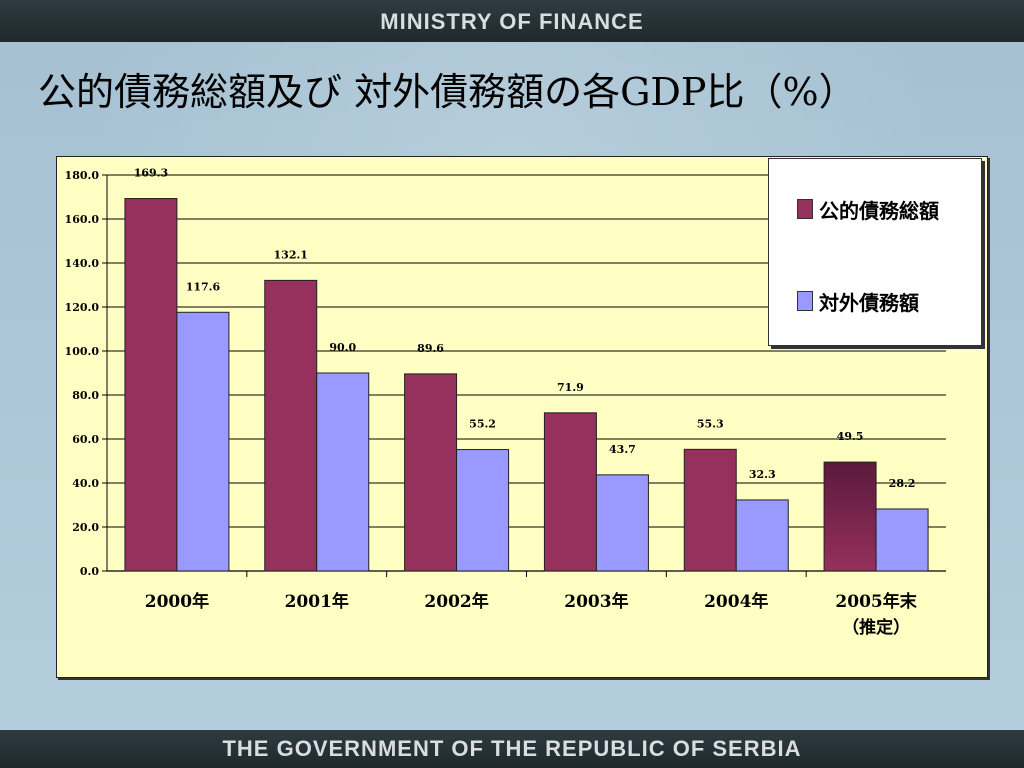 Image resolution: width=1024 pixels, height=768 pixels. I want to click on x-tick-label: 2002年, so click(456, 601).